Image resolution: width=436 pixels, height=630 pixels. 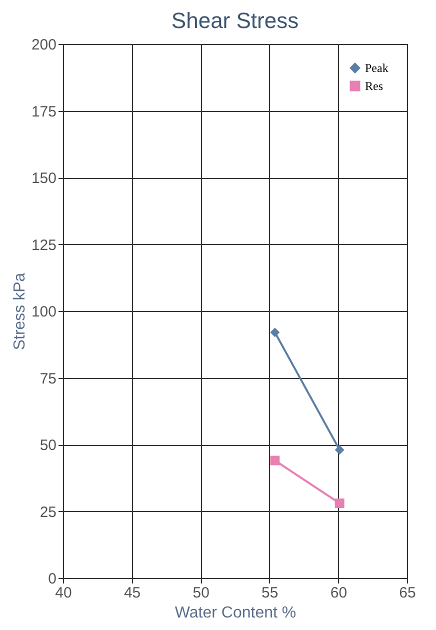 What do you see at coordinates (270, 593) in the screenshot?
I see `x-tick-label: 55` at bounding box center [270, 593].